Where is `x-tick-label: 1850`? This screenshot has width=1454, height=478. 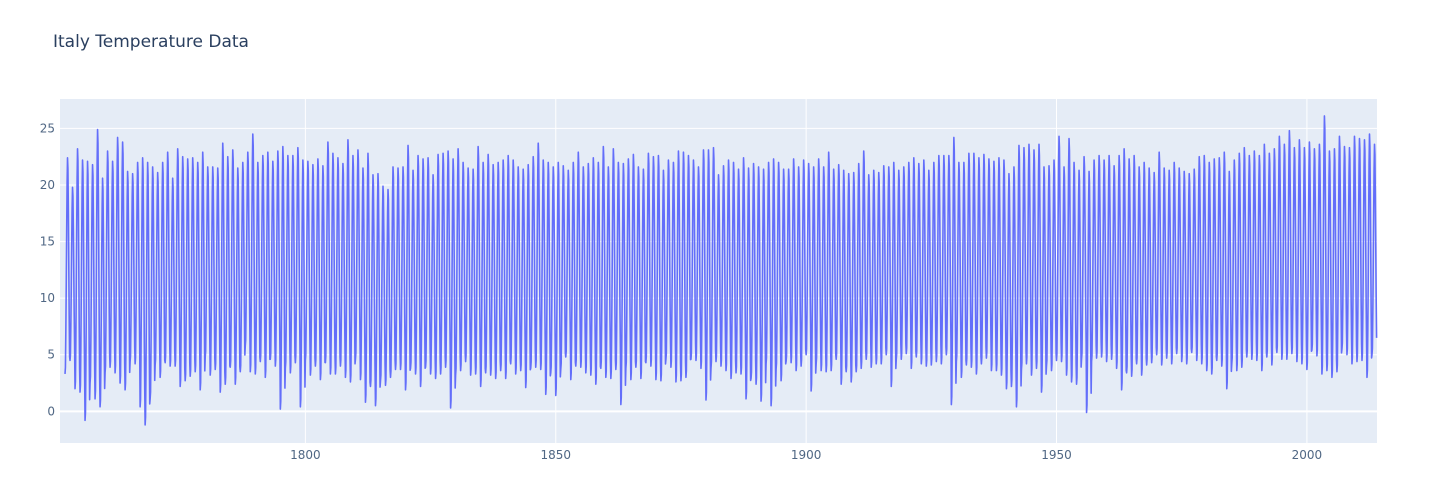
x-tick-label: 1850 is located at coordinates (555, 455).